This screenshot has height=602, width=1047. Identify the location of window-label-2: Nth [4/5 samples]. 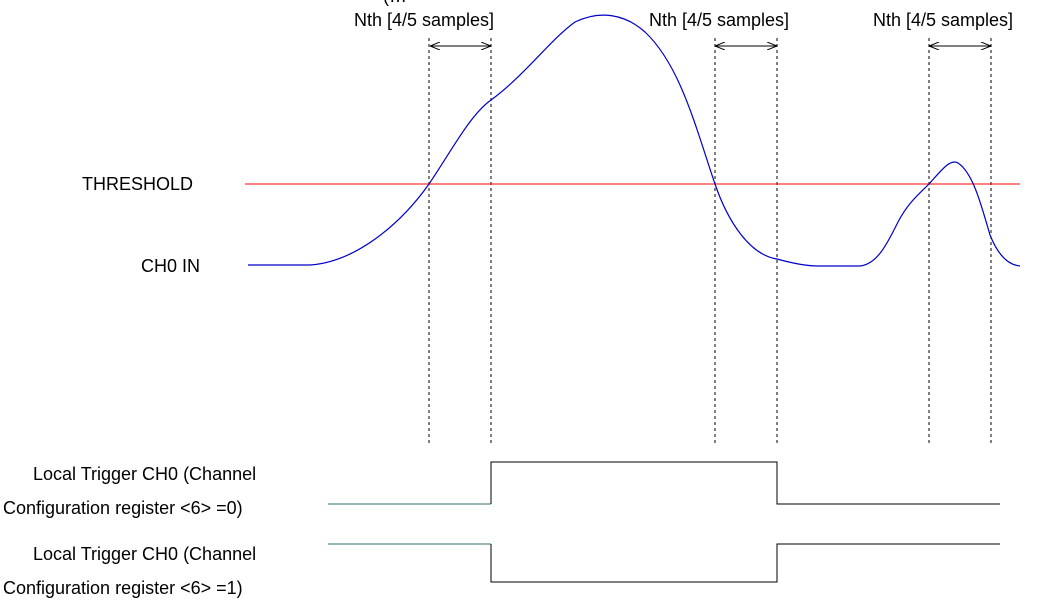
(719, 20).